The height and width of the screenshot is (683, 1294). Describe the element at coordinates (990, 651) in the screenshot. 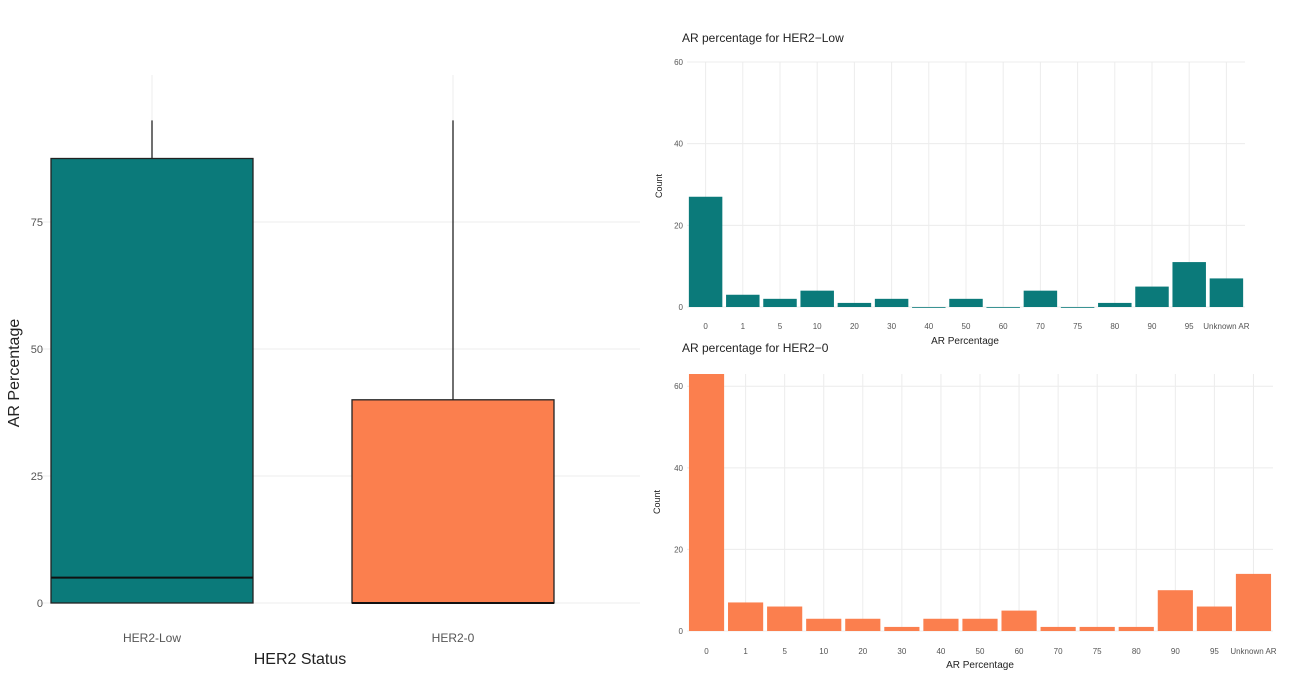

I see `her2-0-x-ticks: 0 1 5 10 20 30 40 50 60 70 75 80 90 95 Unknown AR` at that location.